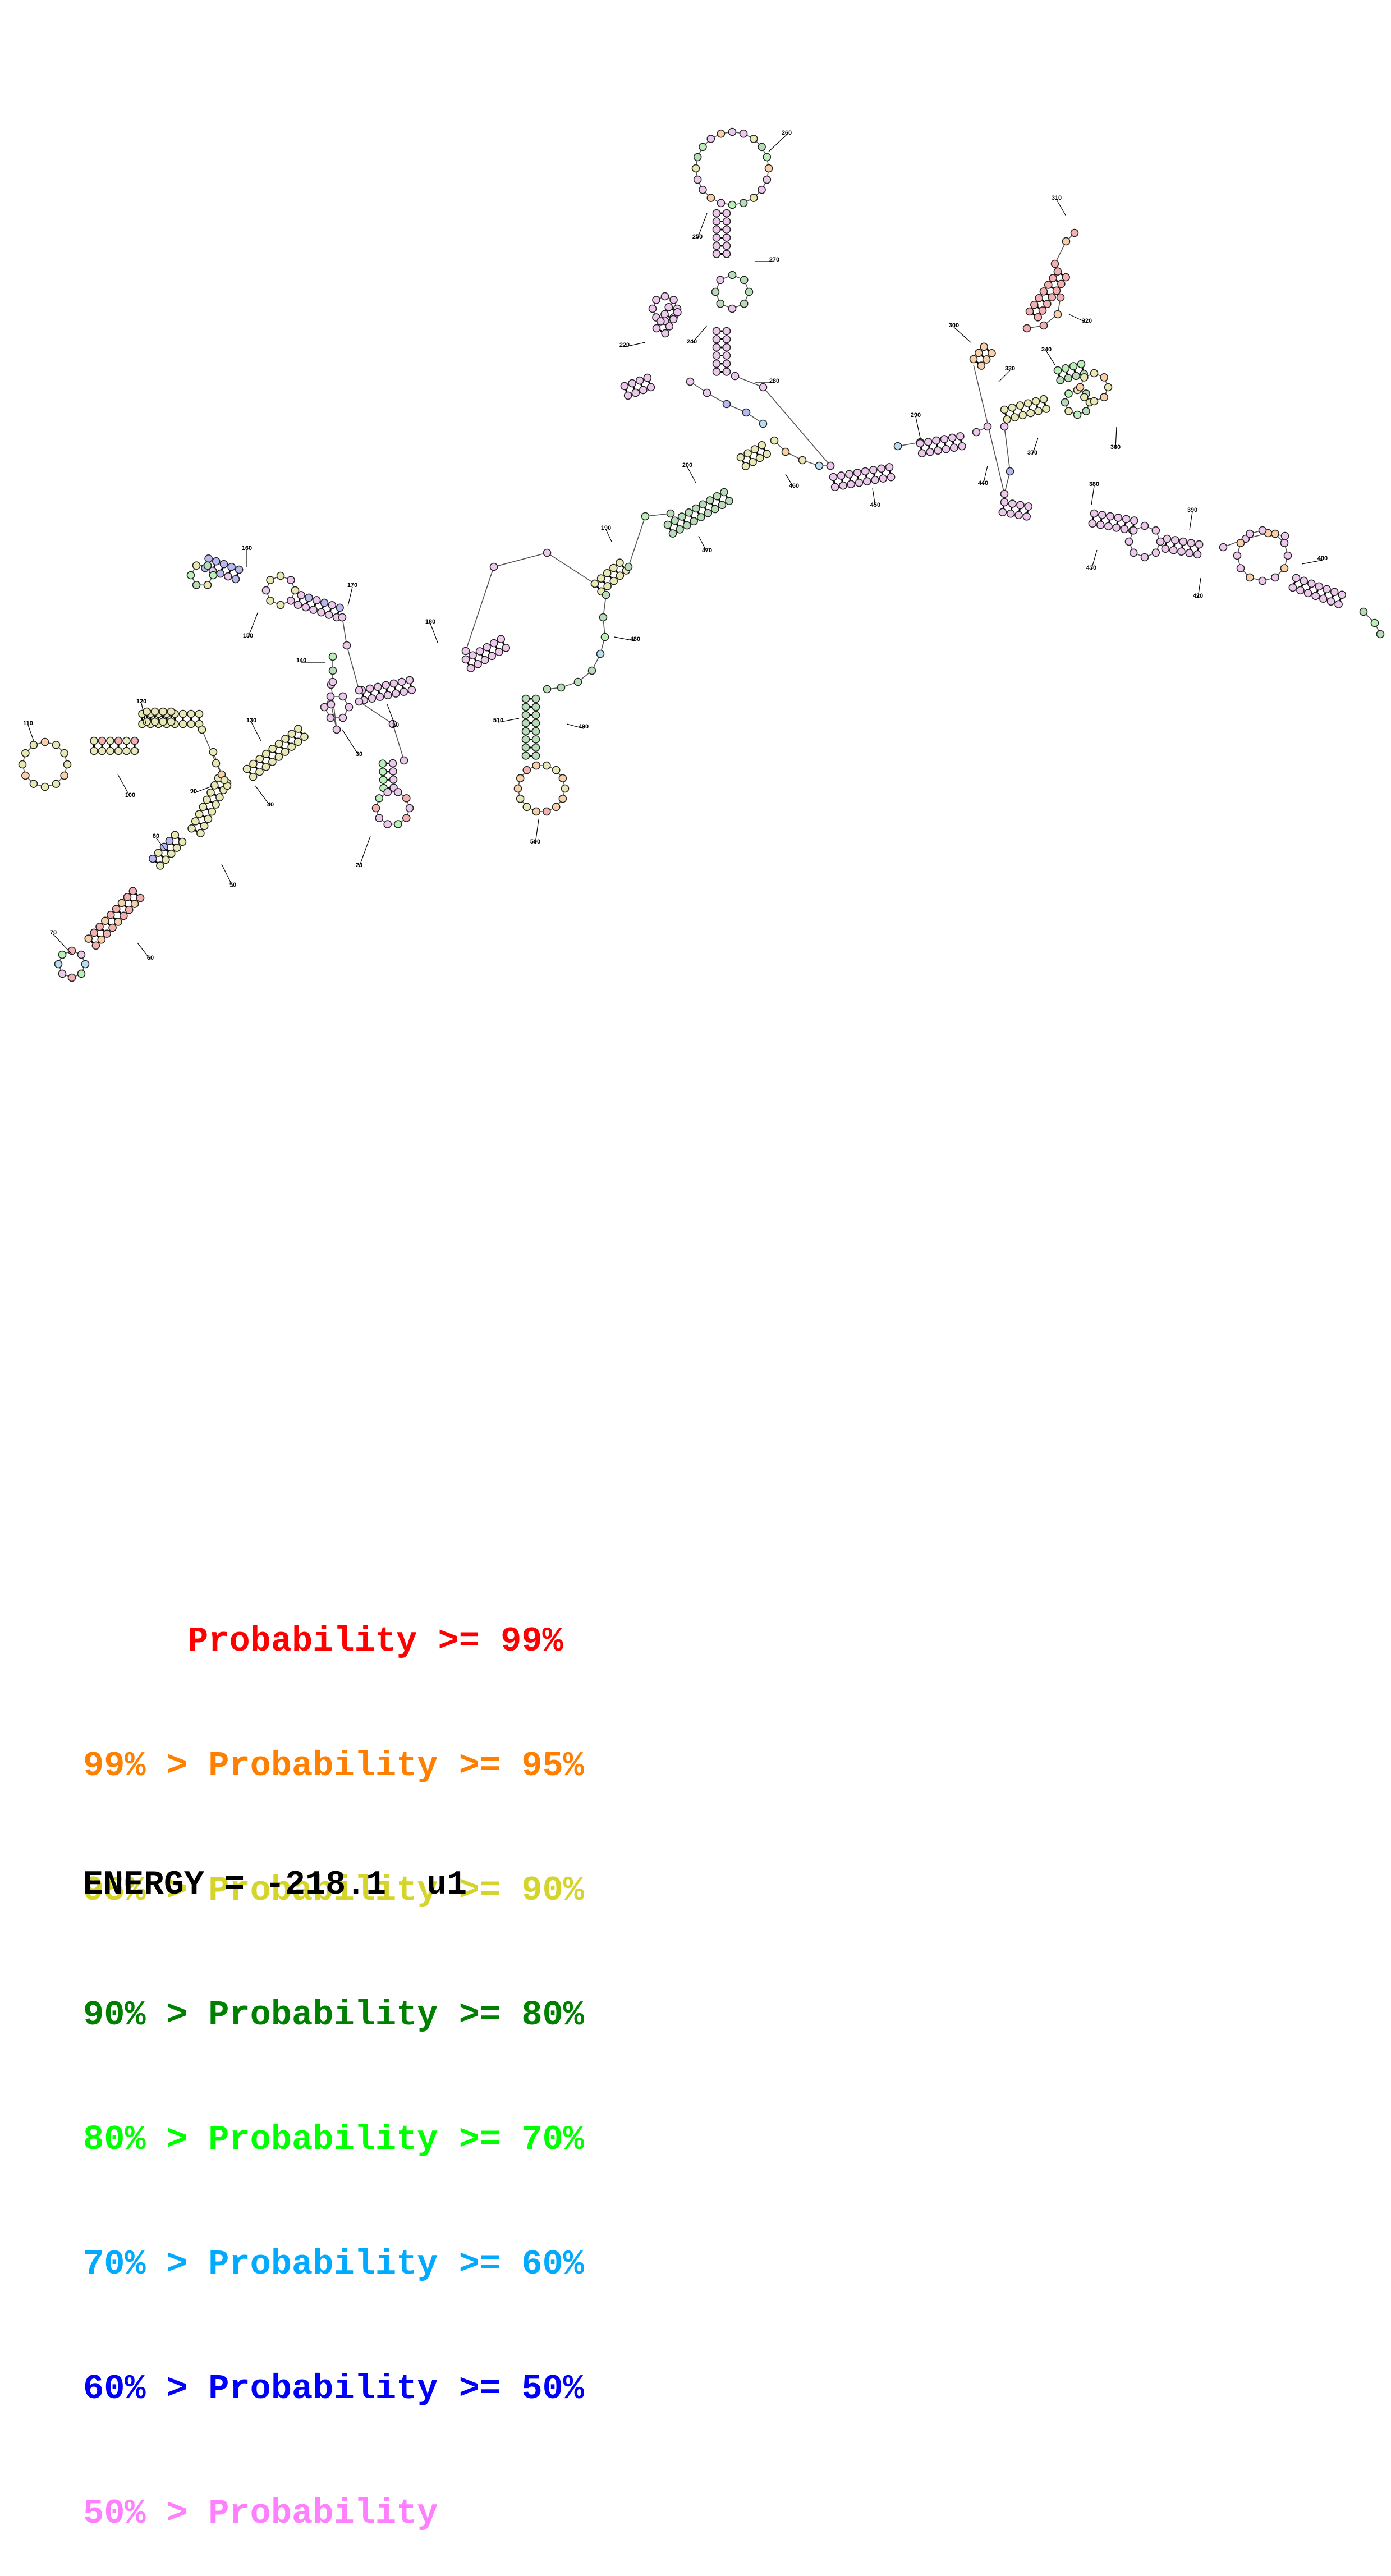 Image resolution: width=1391 pixels, height=2576 pixels. Describe the element at coordinates (1005, 376) in the screenshot. I see `label-tick` at that location.